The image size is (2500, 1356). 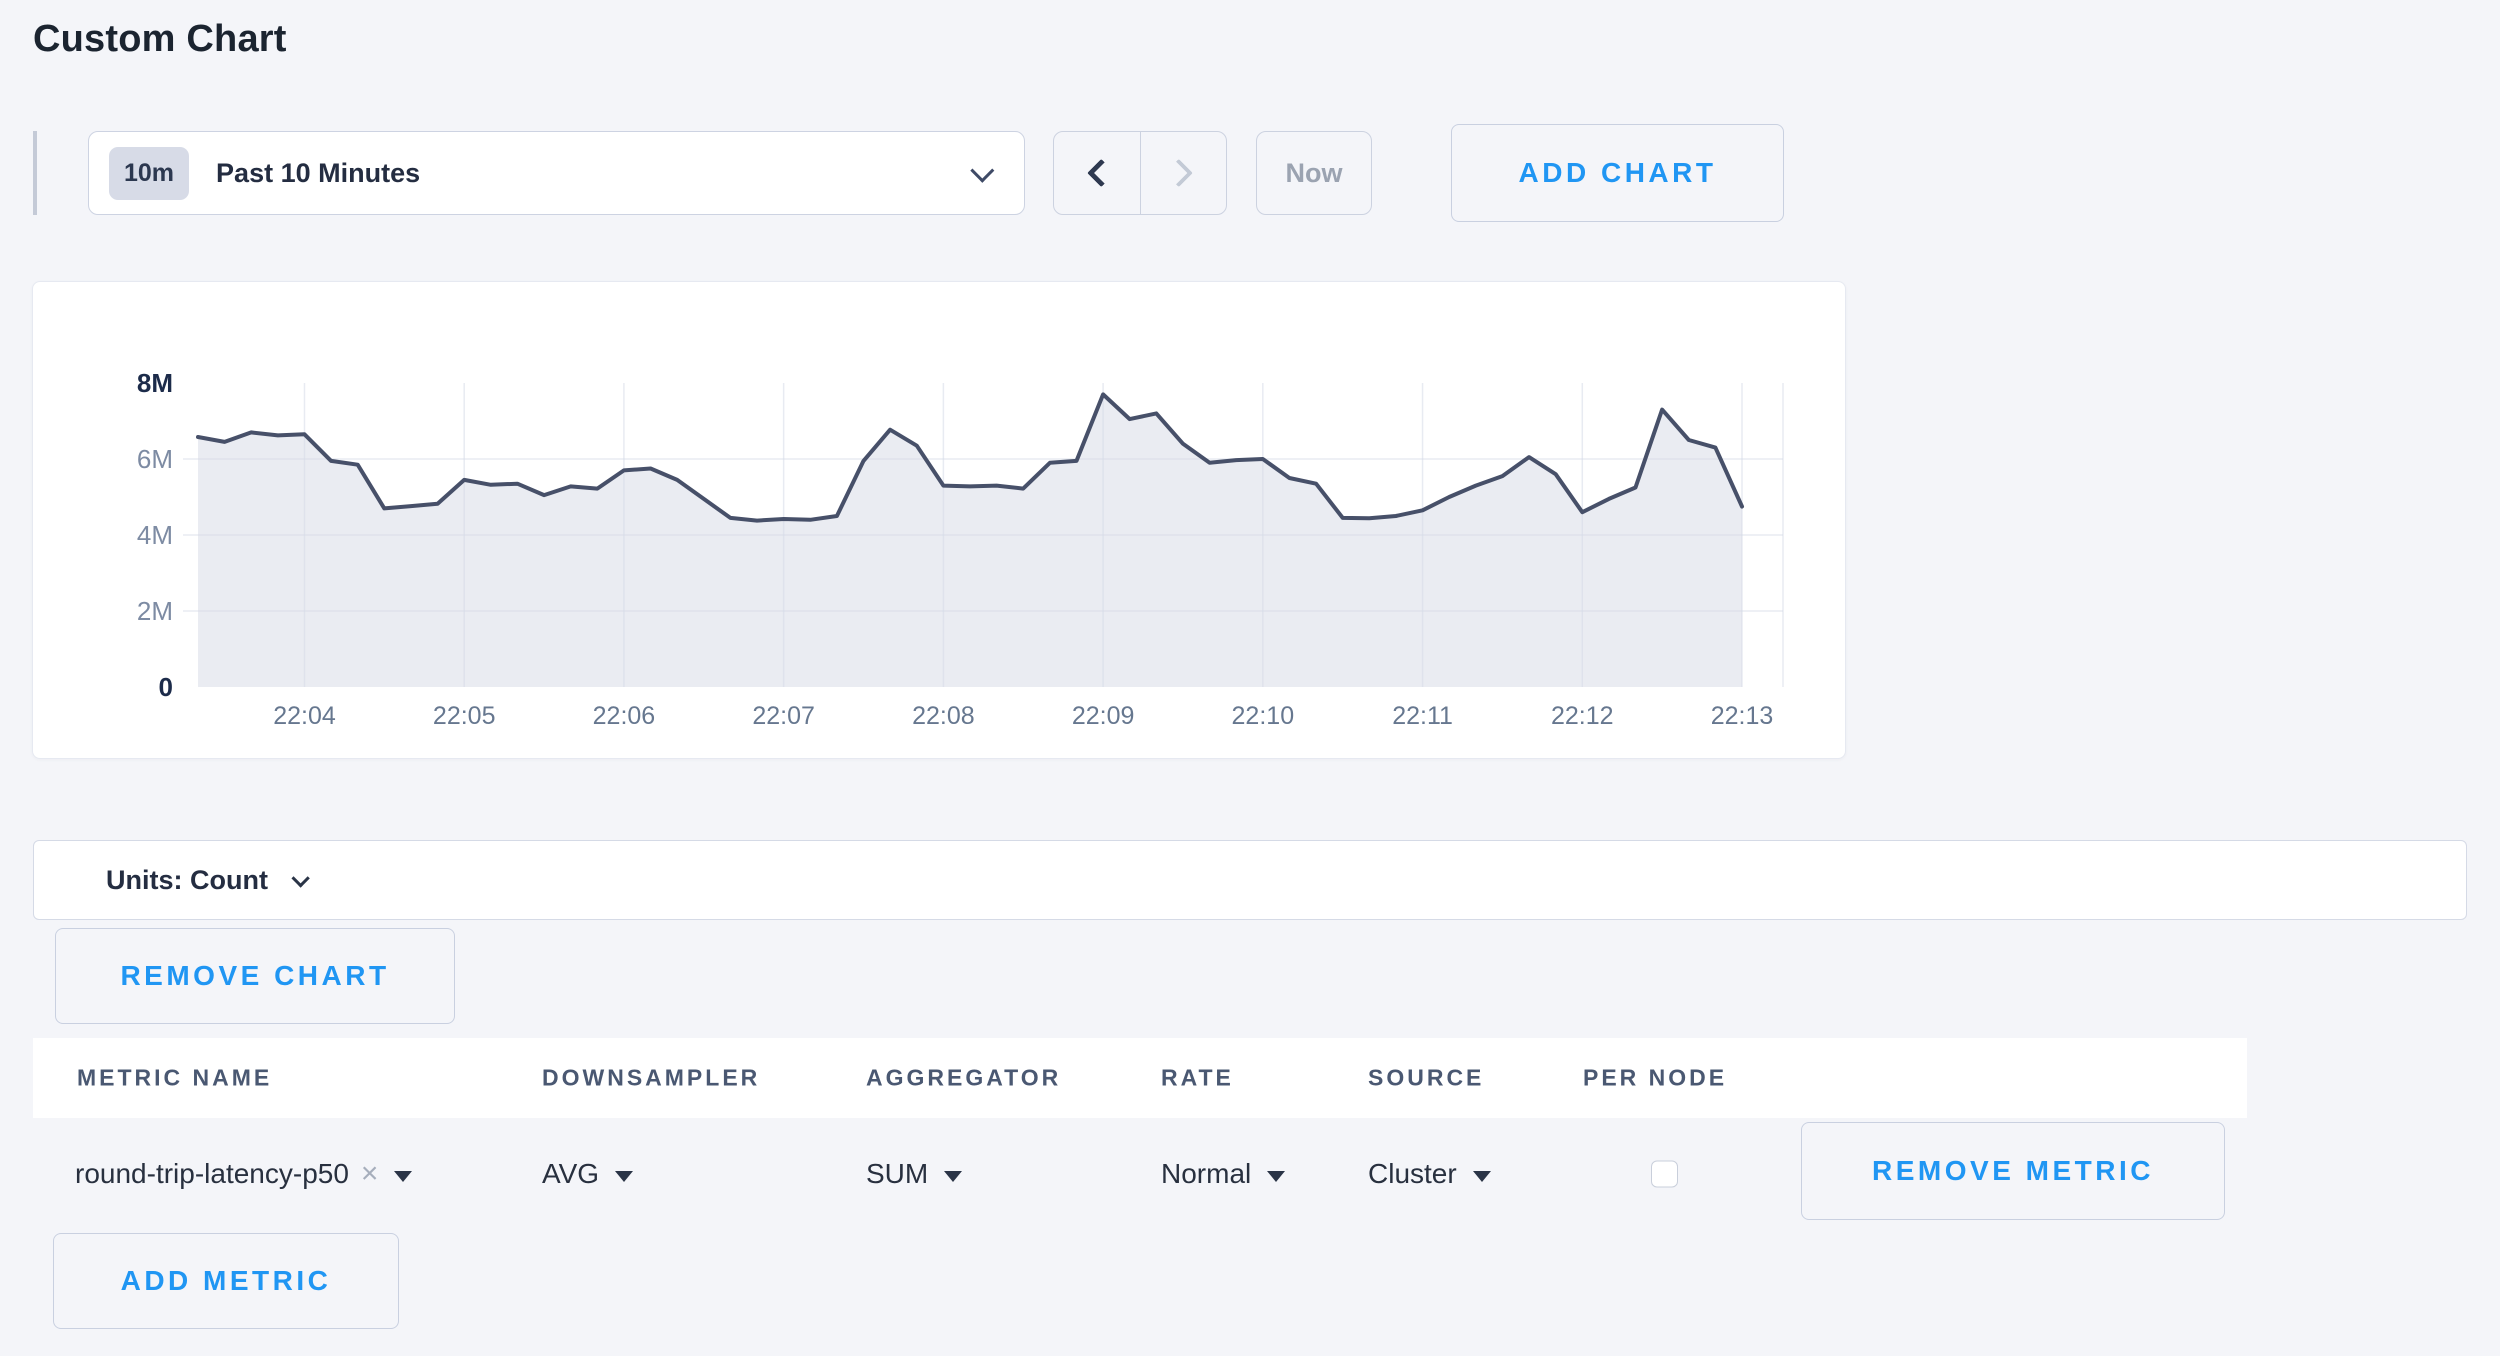 I want to click on remove-metric-button: REMOVE METRIC, so click(x=2013, y=1171).